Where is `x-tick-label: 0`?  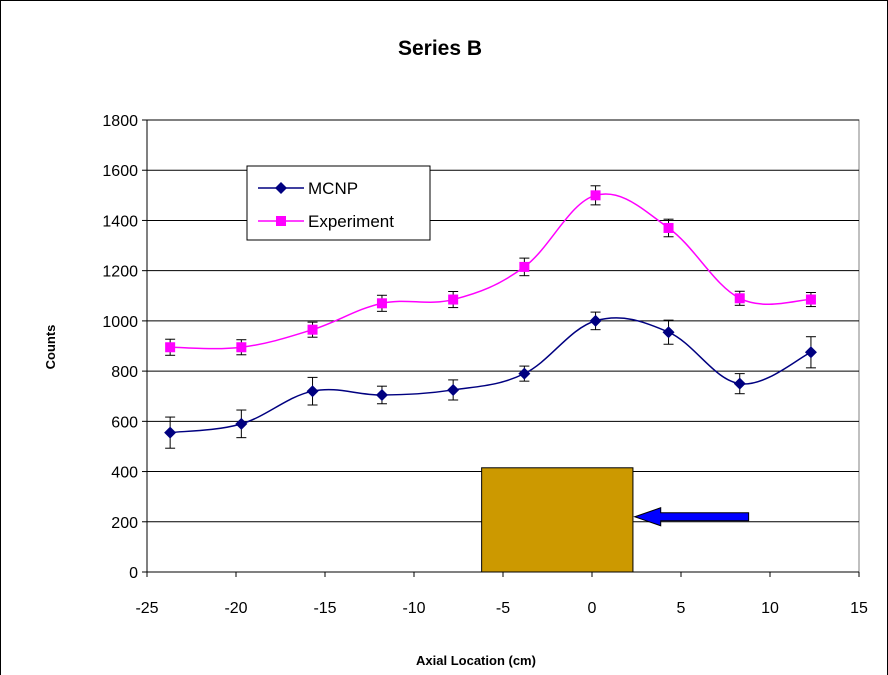 x-tick-label: 0 is located at coordinates (592, 608).